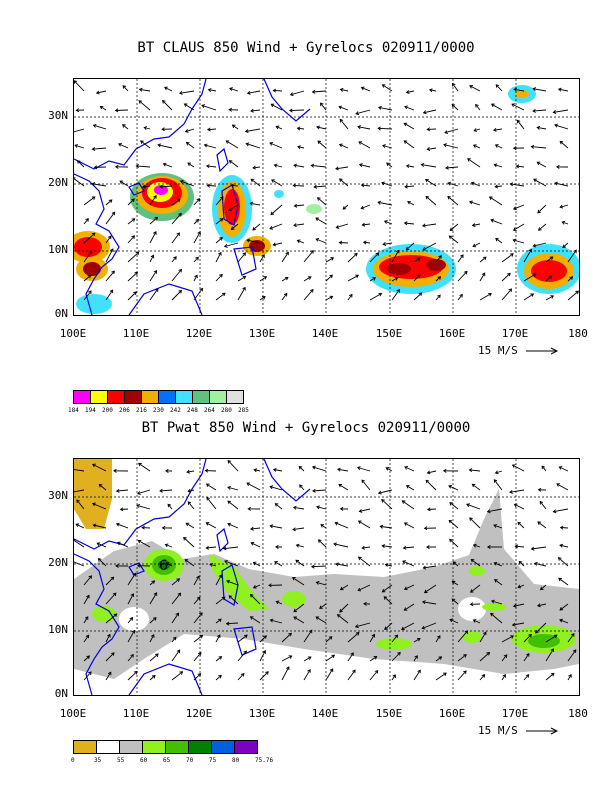 The height and width of the screenshot is (792, 612). What do you see at coordinates (58, 115) in the screenshot?
I see `top-ytick-30n: 30N` at bounding box center [58, 115].